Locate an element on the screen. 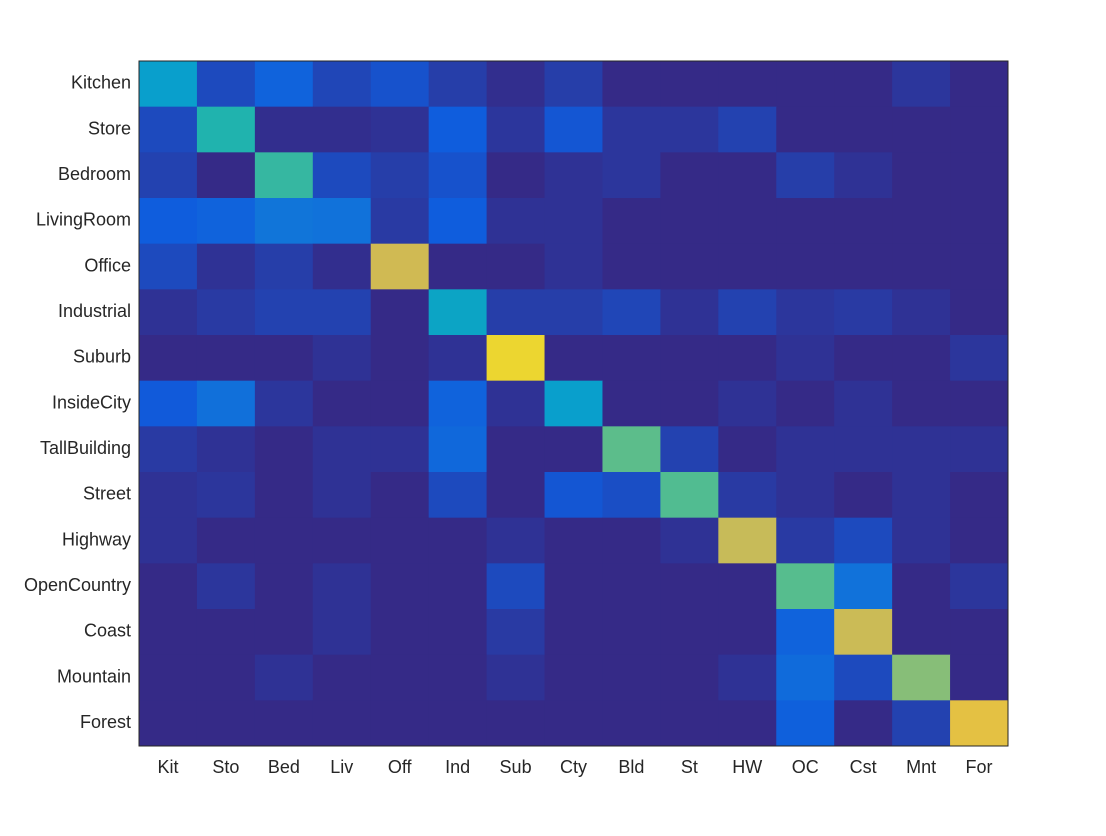  x-tick-label: Mnt is located at coordinates (921, 767).